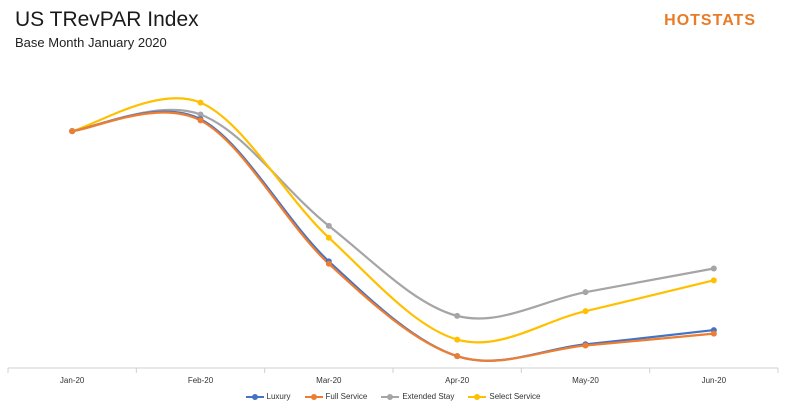  I want to click on chart-title: US TRevPAR Index, so click(107, 19).